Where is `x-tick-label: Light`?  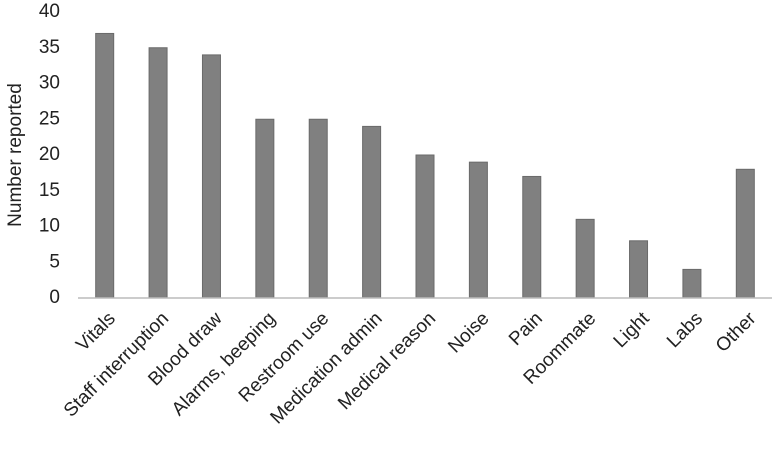
x-tick-label: Light is located at coordinates (632, 330).